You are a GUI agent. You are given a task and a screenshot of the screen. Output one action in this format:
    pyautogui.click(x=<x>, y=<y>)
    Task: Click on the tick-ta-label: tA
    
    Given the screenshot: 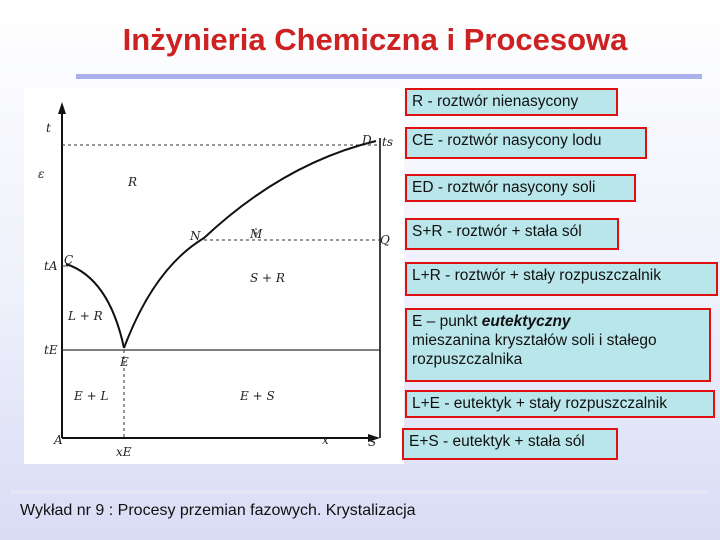 What is the action you would take?
    pyautogui.click(x=51, y=266)
    